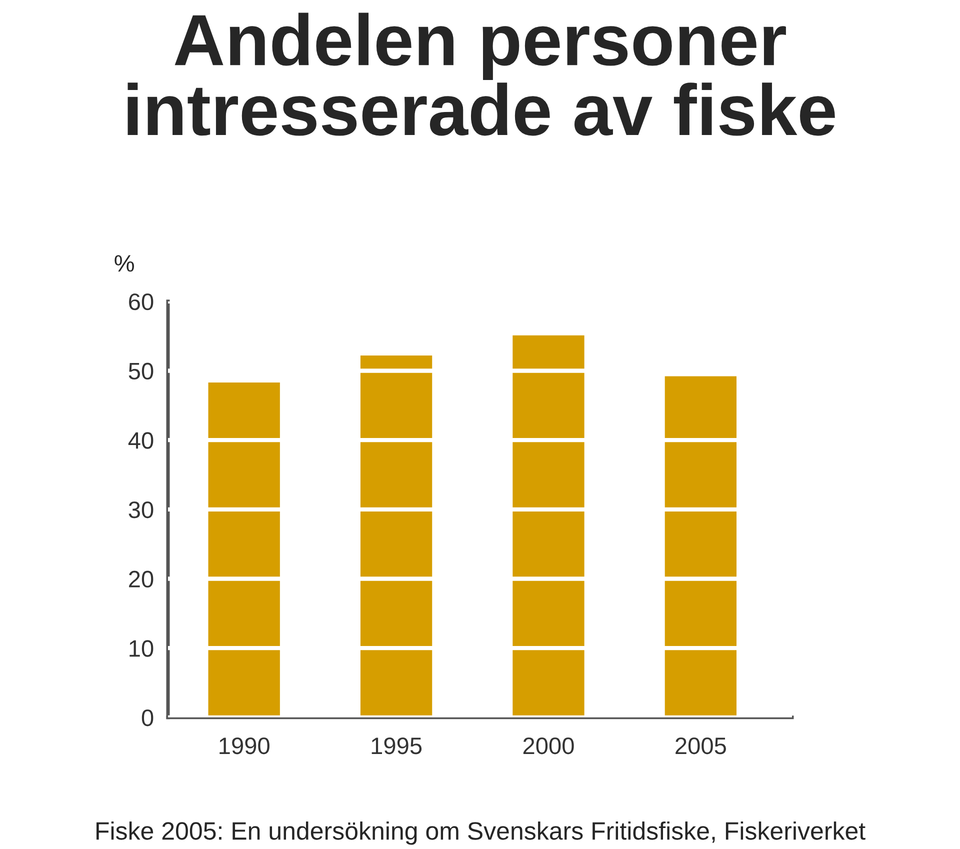  What do you see at coordinates (141, 440) in the screenshot?
I see `y-tick-label: 40` at bounding box center [141, 440].